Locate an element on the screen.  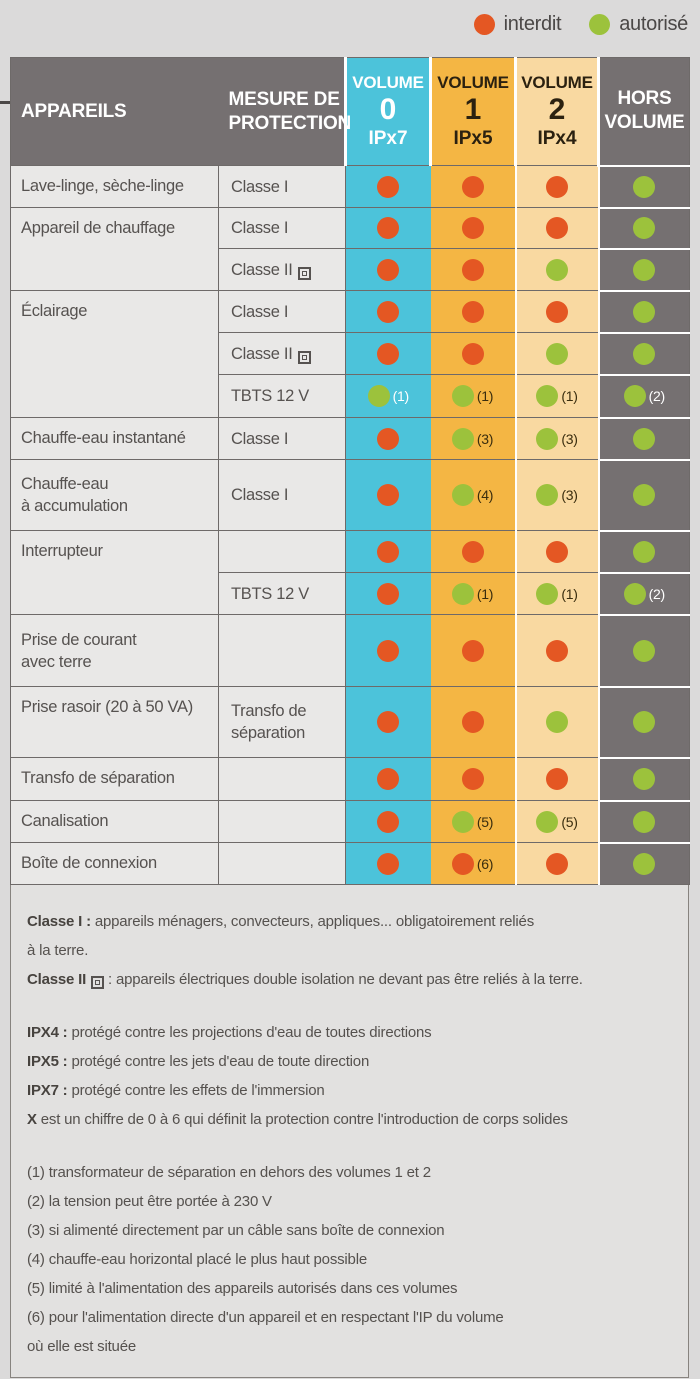
appliance-label: Appareil de chauffage is located at coordinates (114, 249).